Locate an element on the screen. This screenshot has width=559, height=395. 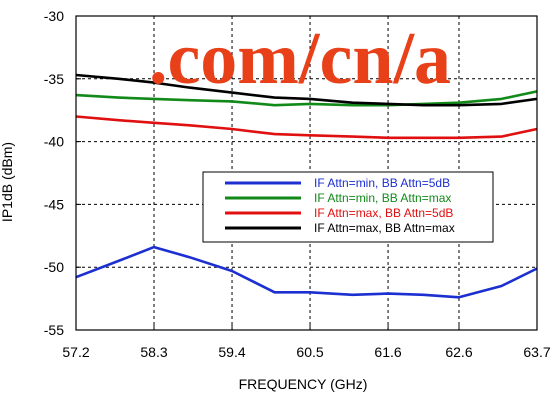
y-tick-label: -40 is located at coordinates (54, 142).